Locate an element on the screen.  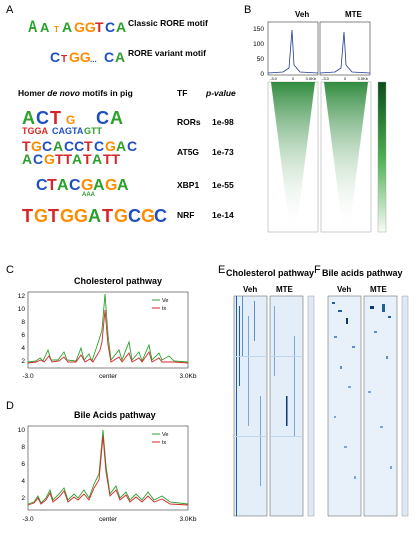
homer-title-post: motifs in pig is located at coordinates (106, 93).